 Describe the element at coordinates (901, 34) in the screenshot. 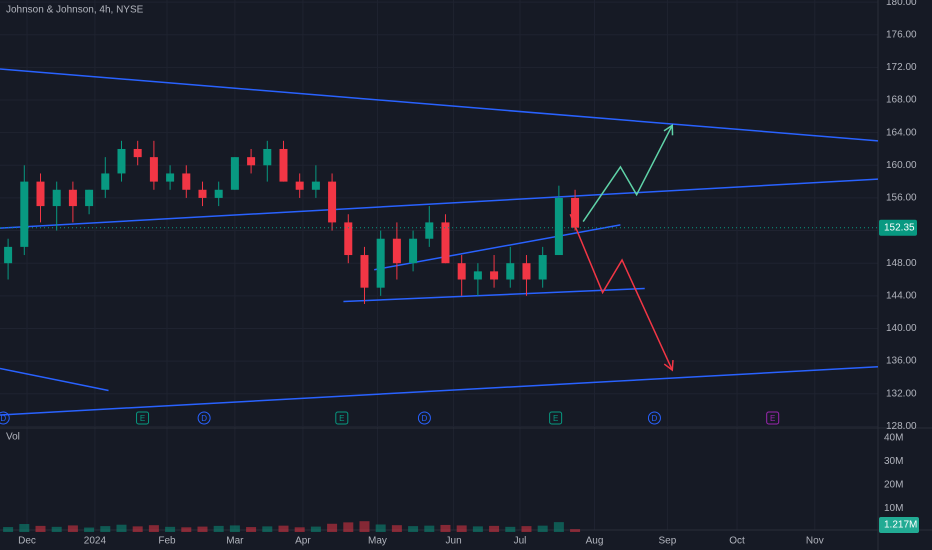

I see `y-tick-label: 176.00` at that location.